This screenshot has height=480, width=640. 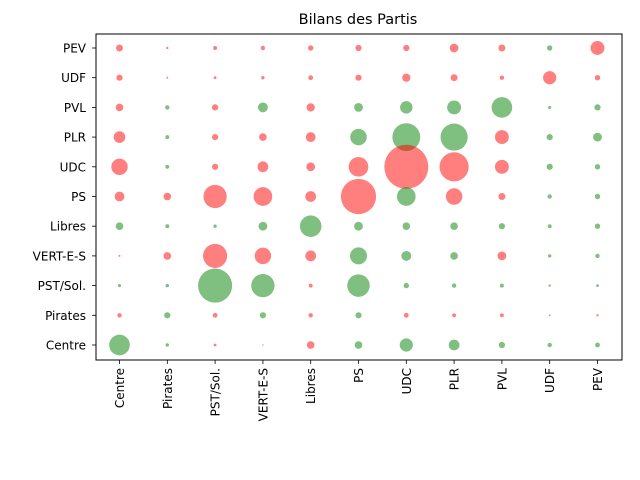 What do you see at coordinates (119, 255) in the screenshot?
I see `bubble-vert-e-s-centre` at bounding box center [119, 255].